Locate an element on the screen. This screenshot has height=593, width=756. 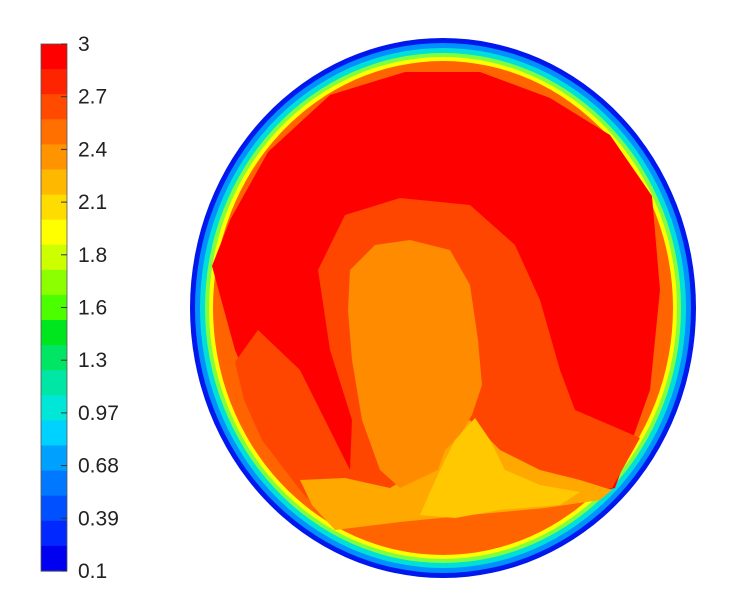
colorbar-tick-label: 1.3 is located at coordinates (92, 360).